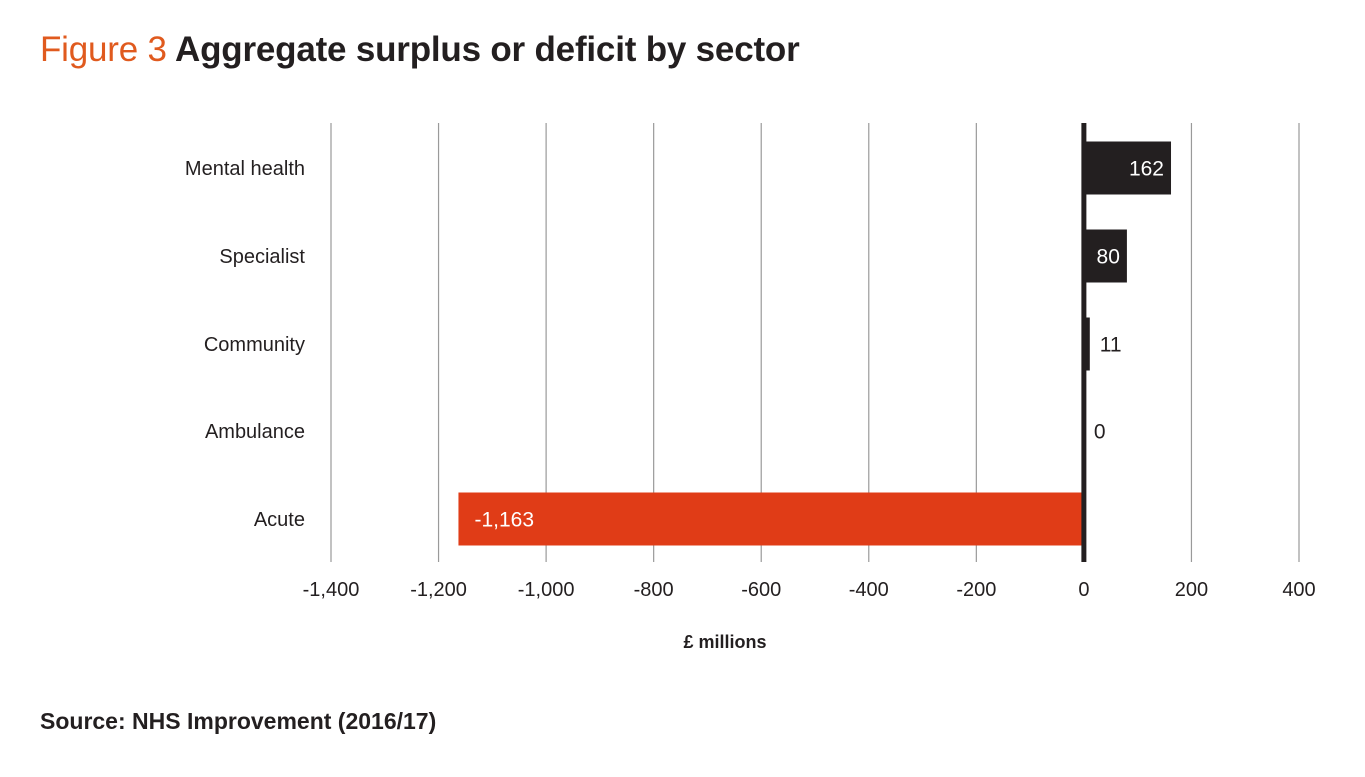 The image size is (1365, 777). Describe the element at coordinates (1111, 345) in the screenshot. I see `bar-value-label: 11` at that location.